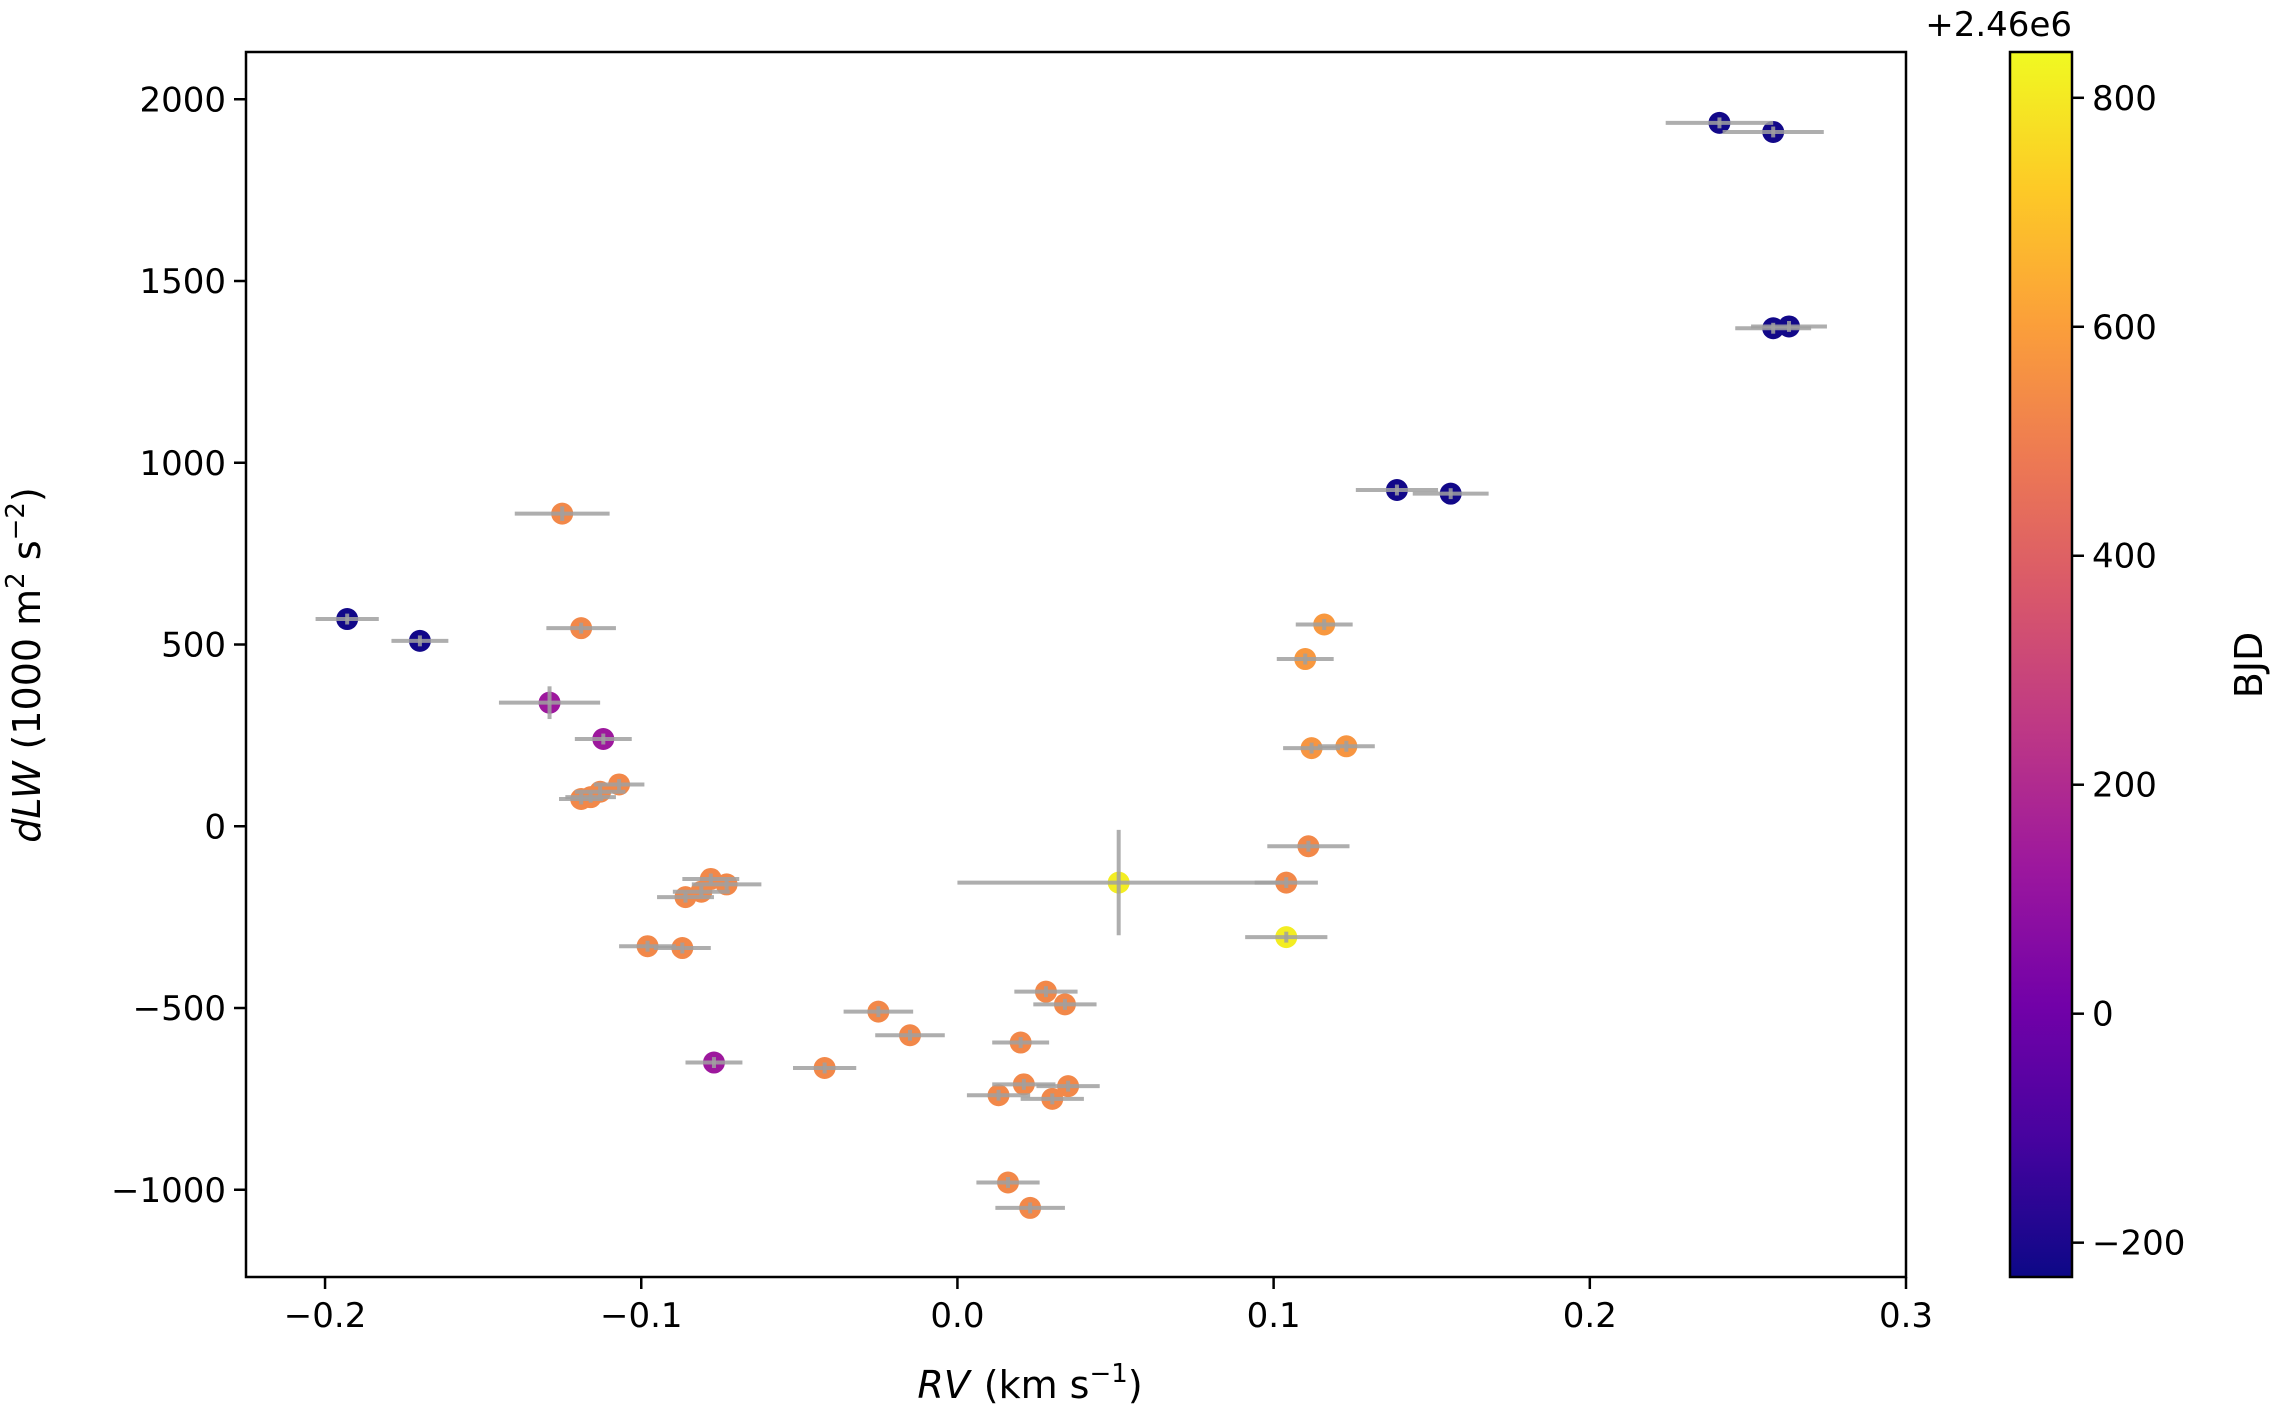  I want to click on y-tick-label: 1000, so click(182, 464).